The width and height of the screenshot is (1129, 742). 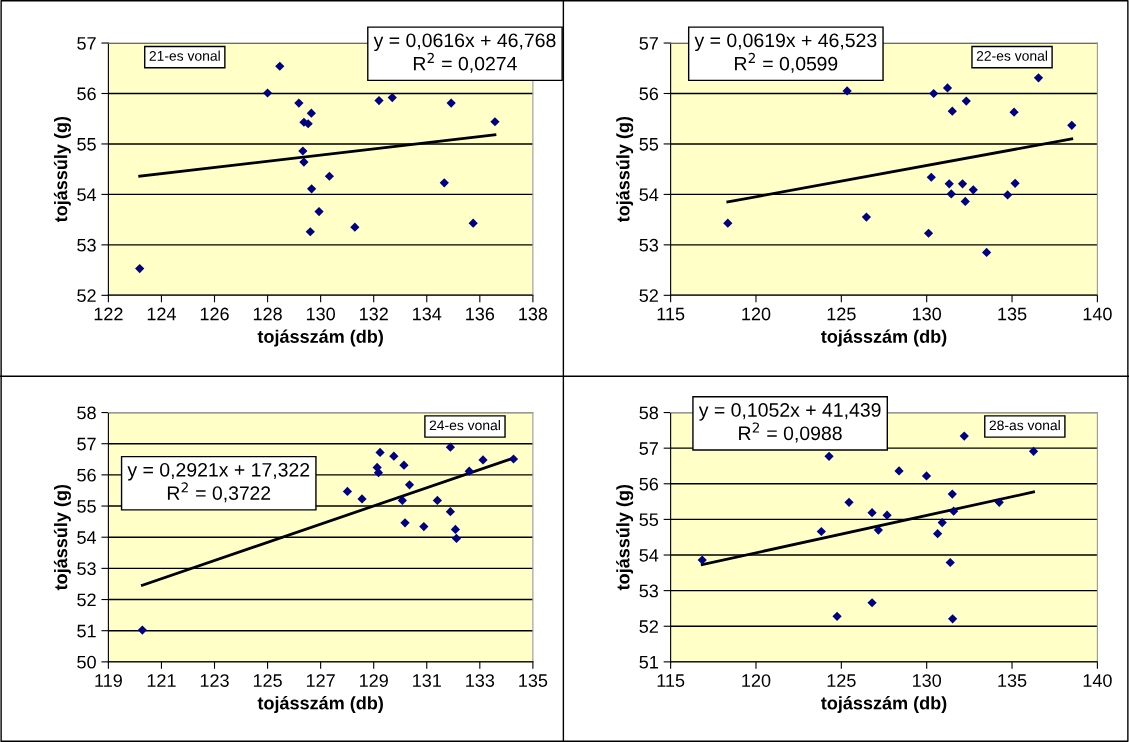 What do you see at coordinates (480, 314) in the screenshot?
I see `x-tick-label: 136` at bounding box center [480, 314].